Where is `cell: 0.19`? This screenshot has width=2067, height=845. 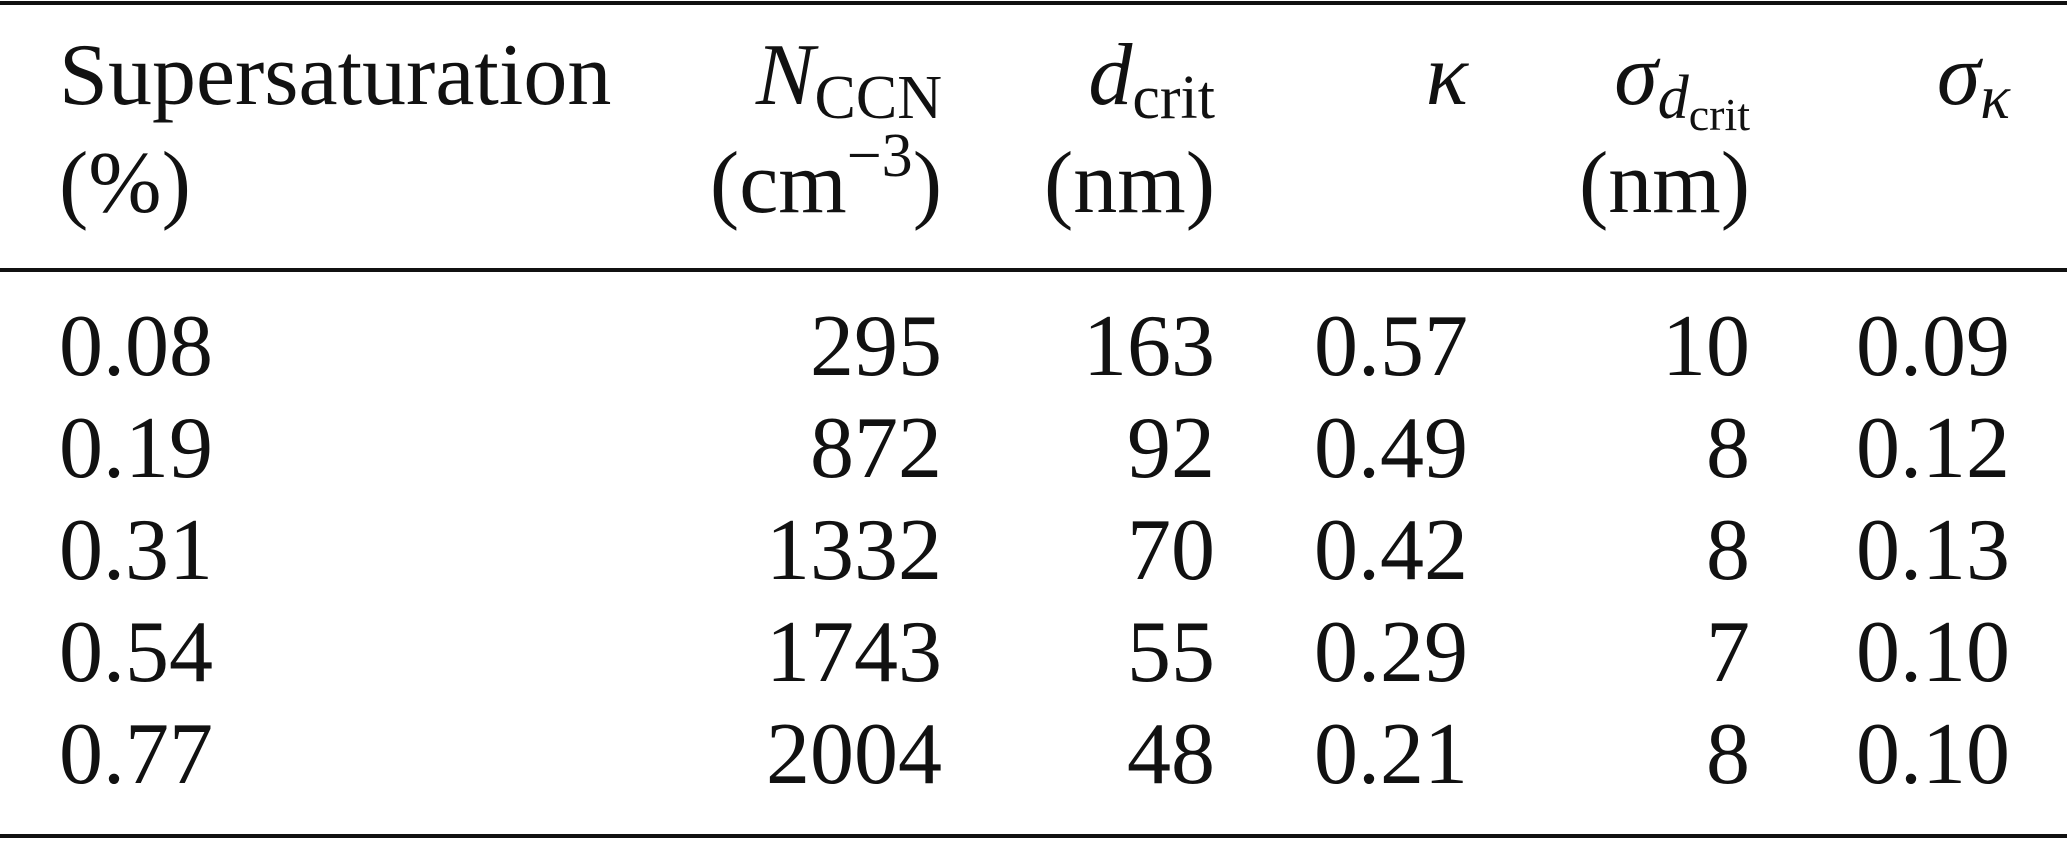 cell: 0.19 is located at coordinates (136, 448).